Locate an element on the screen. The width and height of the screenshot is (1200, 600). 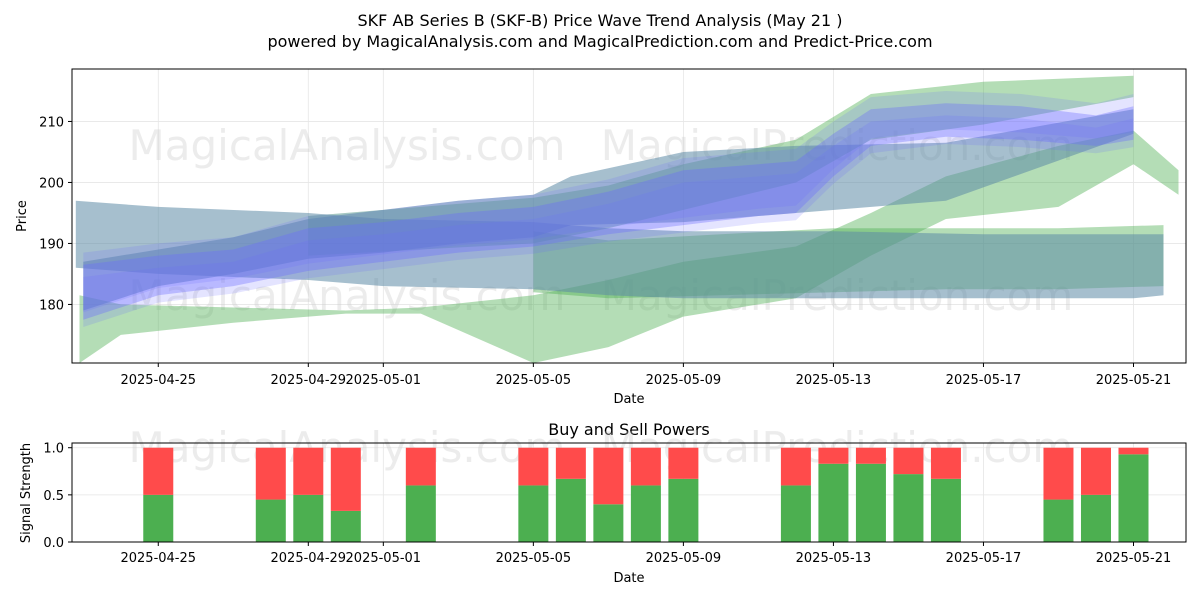
signal-bars is located at coordinates (646, 494).